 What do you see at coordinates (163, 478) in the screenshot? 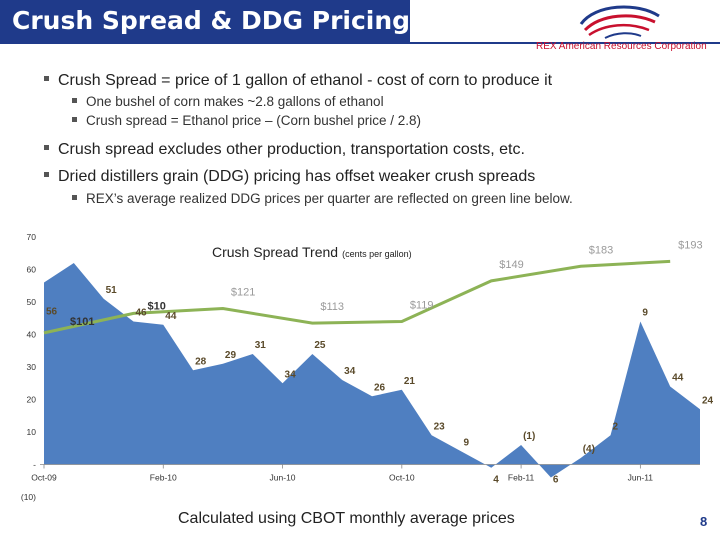
I see `x-tick-label: Feb-10` at bounding box center [163, 478].